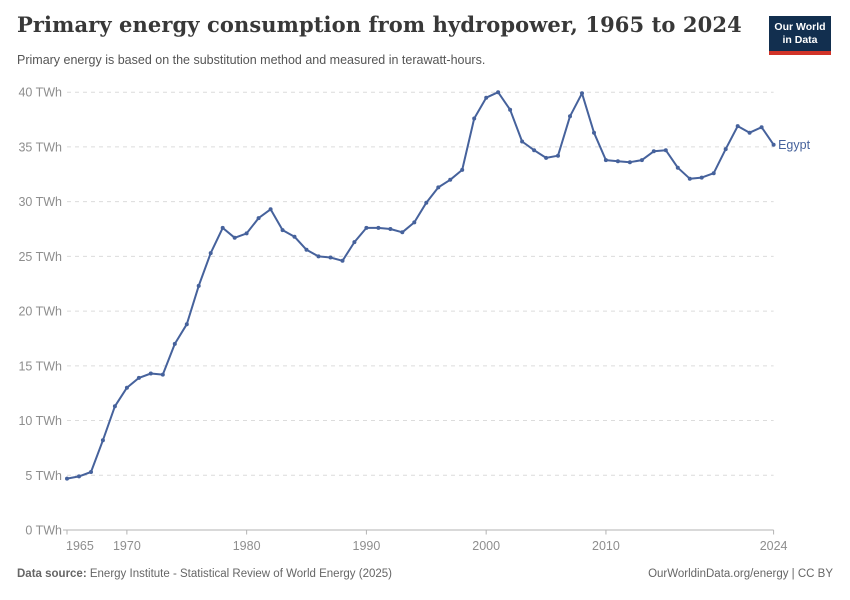 The width and height of the screenshot is (850, 600). What do you see at coordinates (800, 40) in the screenshot?
I see `owid-logo-text-line2: in Data` at bounding box center [800, 40].